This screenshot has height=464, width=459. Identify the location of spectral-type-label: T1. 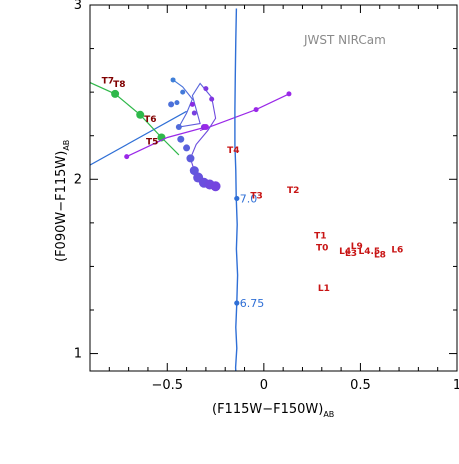
(320, 237).